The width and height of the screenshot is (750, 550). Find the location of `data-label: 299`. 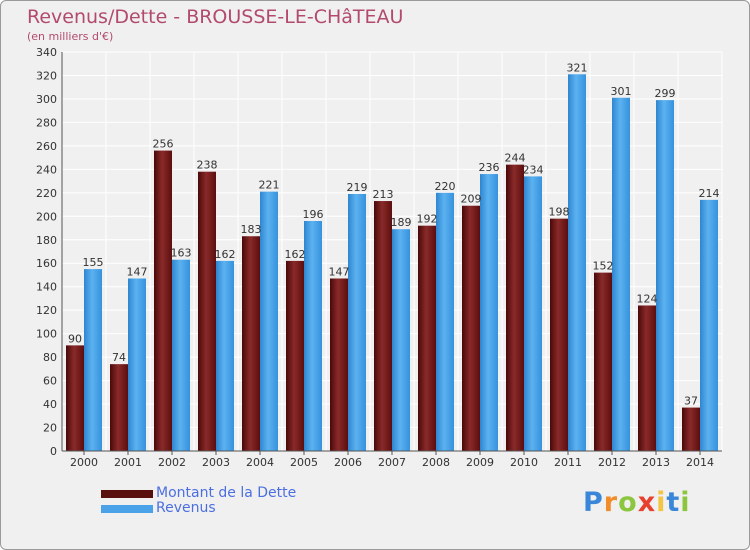

data-label: 299 is located at coordinates (665, 93).